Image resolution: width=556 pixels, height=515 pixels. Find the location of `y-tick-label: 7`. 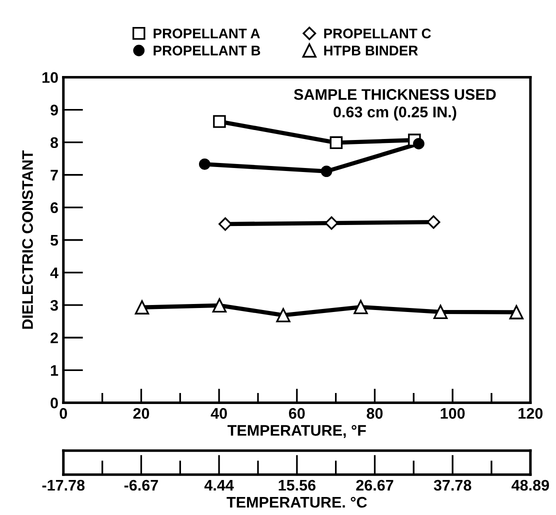

y-tick-label: 7 is located at coordinates (54, 175).